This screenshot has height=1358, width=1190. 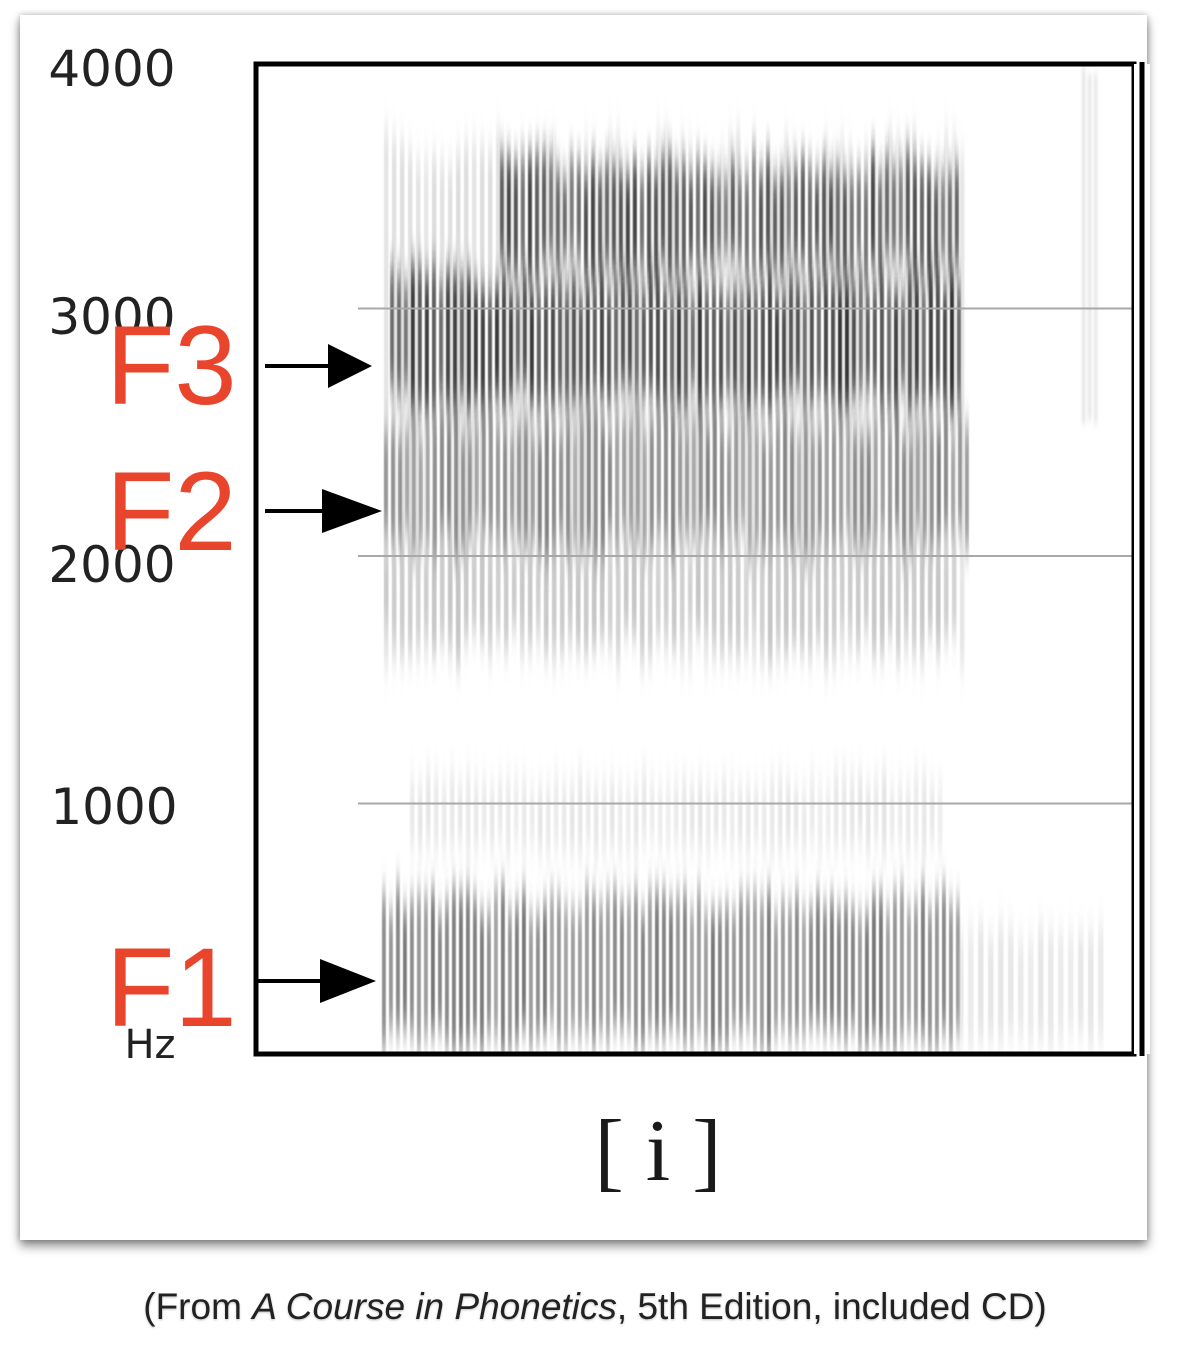 I want to click on caption-suffix: , 5th Edition, included CD), so click(x=831, y=1306).